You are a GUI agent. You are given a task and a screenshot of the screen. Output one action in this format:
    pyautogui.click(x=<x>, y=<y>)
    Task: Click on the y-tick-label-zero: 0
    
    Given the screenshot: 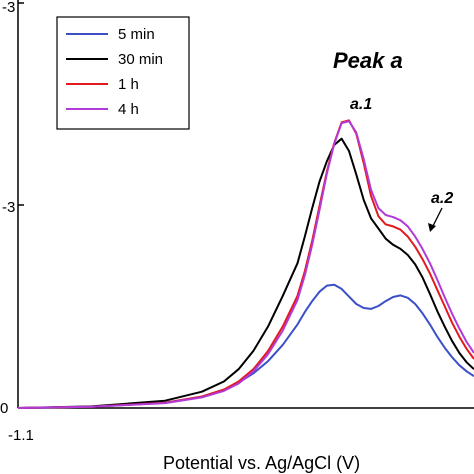 What is the action you would take?
    pyautogui.click(x=4, y=408)
    